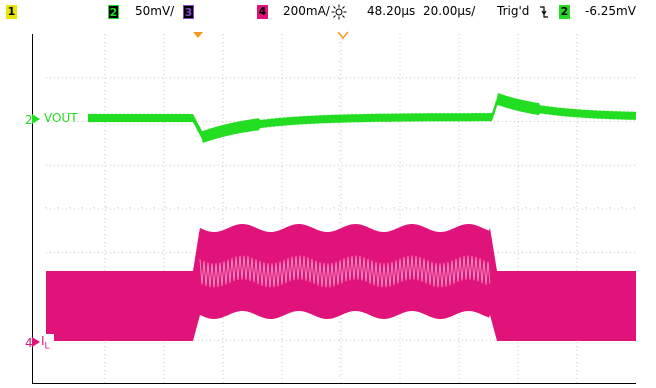  Describe the element at coordinates (61, 118) in the screenshot. I see `vout-trace-label: VOUT` at that location.